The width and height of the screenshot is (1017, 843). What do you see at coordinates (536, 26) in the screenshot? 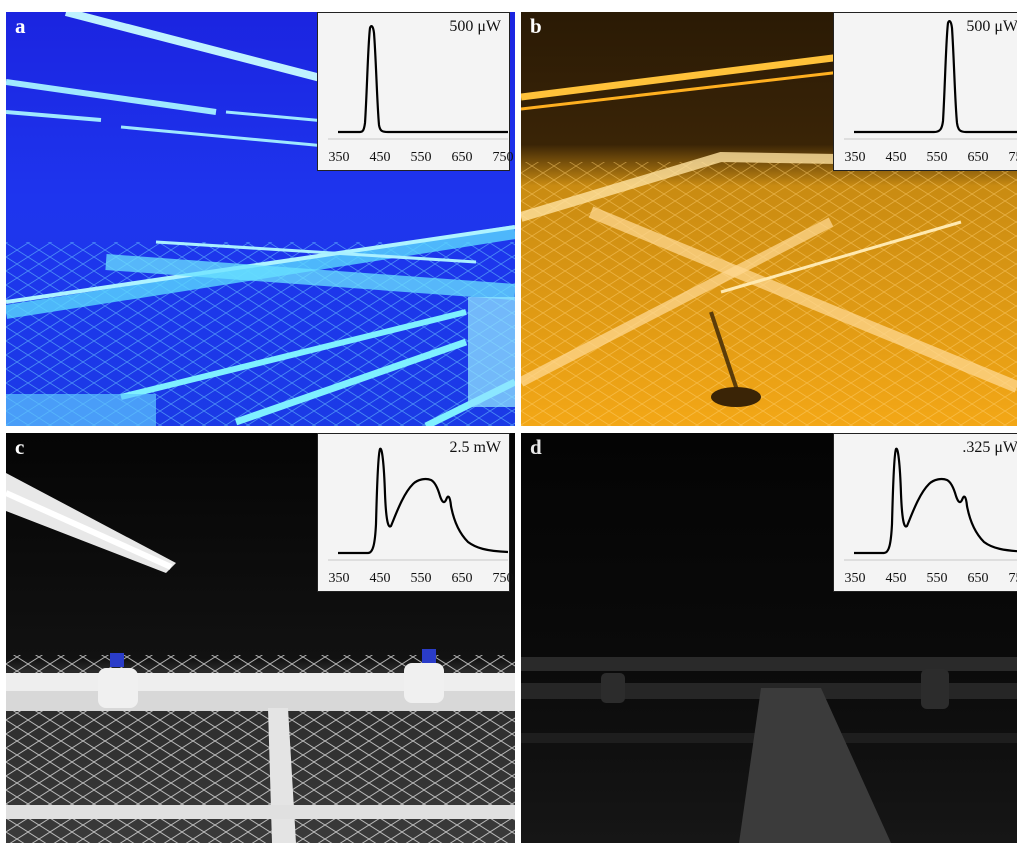
I see `panel-label: b` at bounding box center [536, 26].